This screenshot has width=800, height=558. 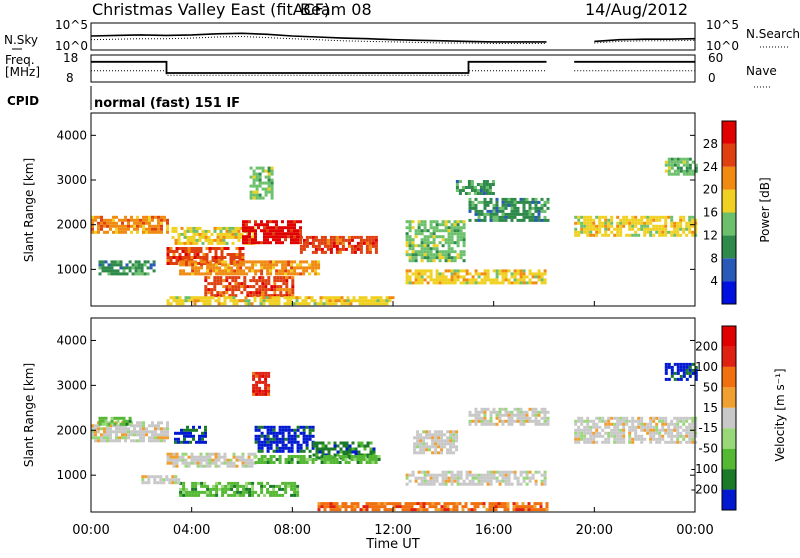 What do you see at coordinates (29, 415) in the screenshot?
I see `velocity-ylabel: Slant Range [km]` at bounding box center [29, 415].